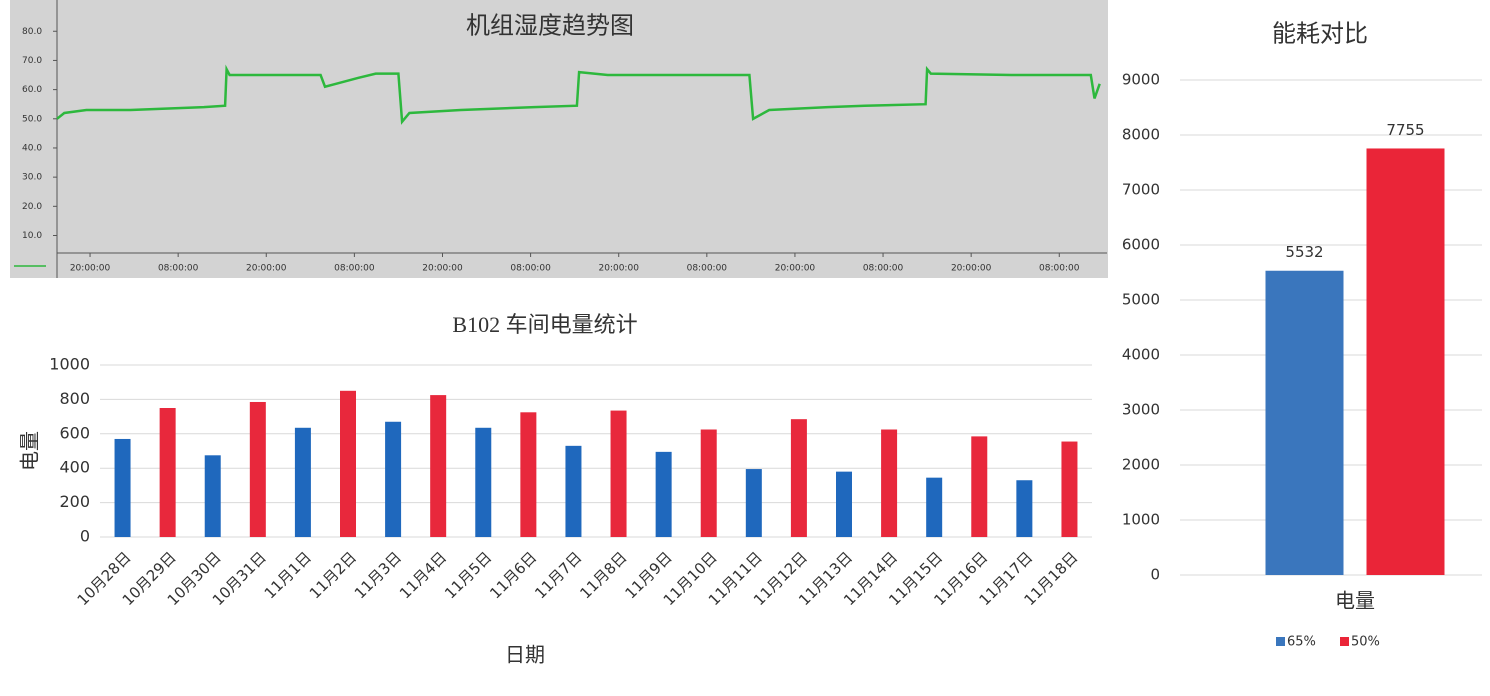  What do you see at coordinates (468, 575) in the screenshot?
I see `x-tick-label: 11月5日` at bounding box center [468, 575].